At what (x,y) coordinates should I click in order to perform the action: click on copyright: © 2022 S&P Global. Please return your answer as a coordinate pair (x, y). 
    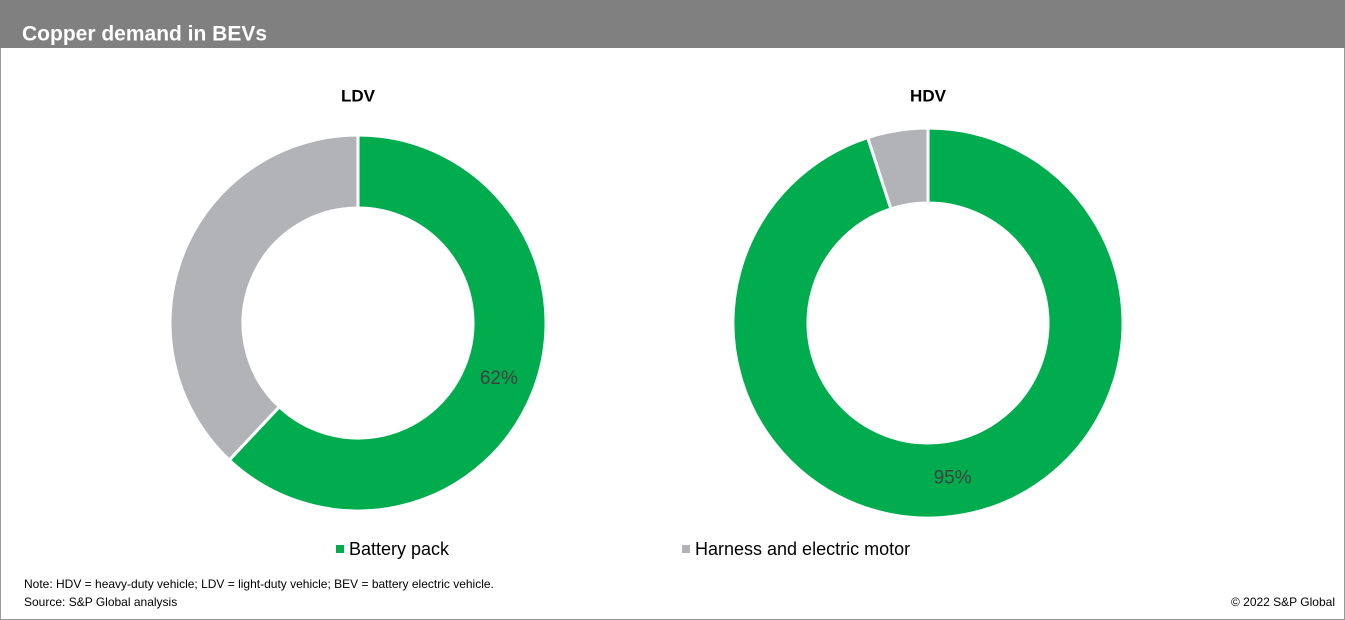
    Looking at the image, I should click on (1283, 602).